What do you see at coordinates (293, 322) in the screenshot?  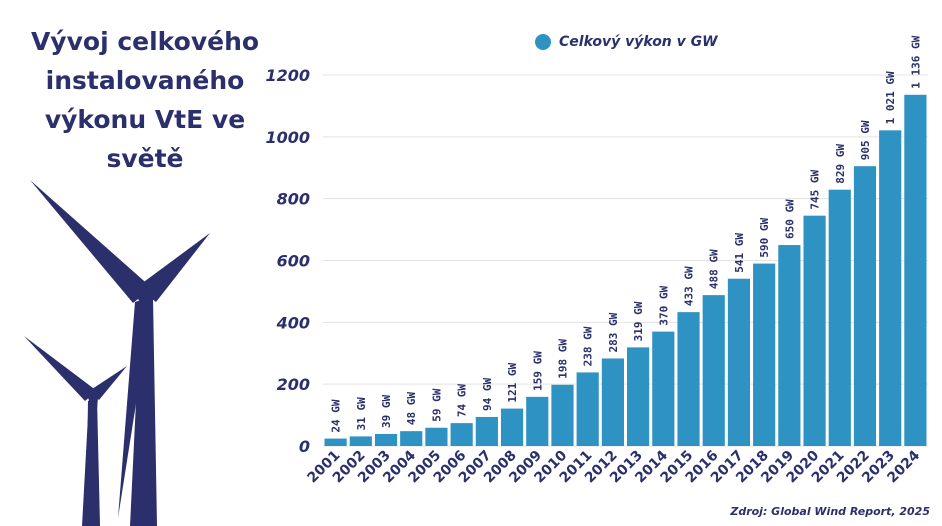 I see `y-tick-label: 400` at bounding box center [293, 322].